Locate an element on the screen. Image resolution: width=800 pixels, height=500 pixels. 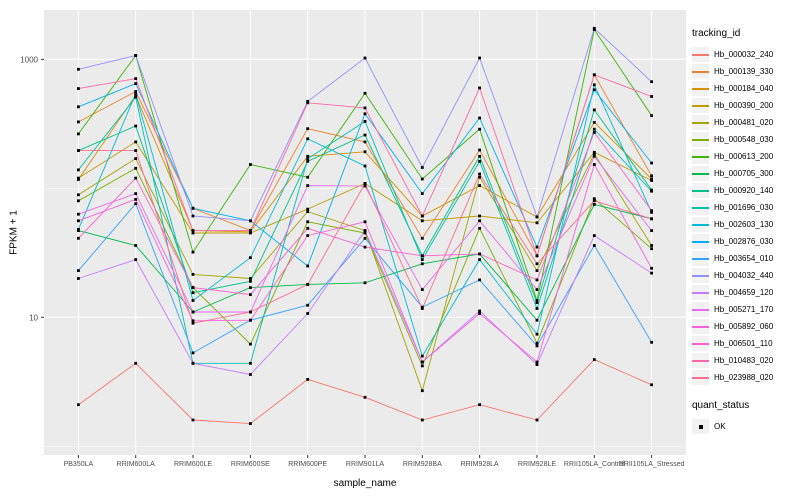
legend-item-quant-OK: OK is located at coordinates (745, 426).